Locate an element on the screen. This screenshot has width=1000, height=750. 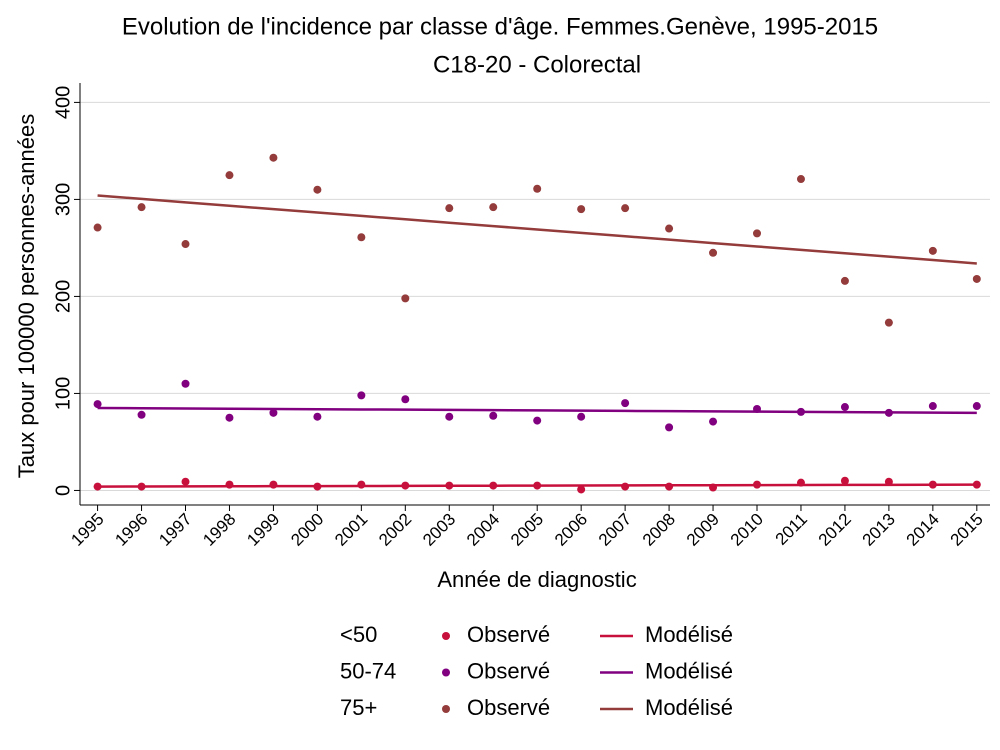
legend-group: <50 is located at coordinates (358, 634).